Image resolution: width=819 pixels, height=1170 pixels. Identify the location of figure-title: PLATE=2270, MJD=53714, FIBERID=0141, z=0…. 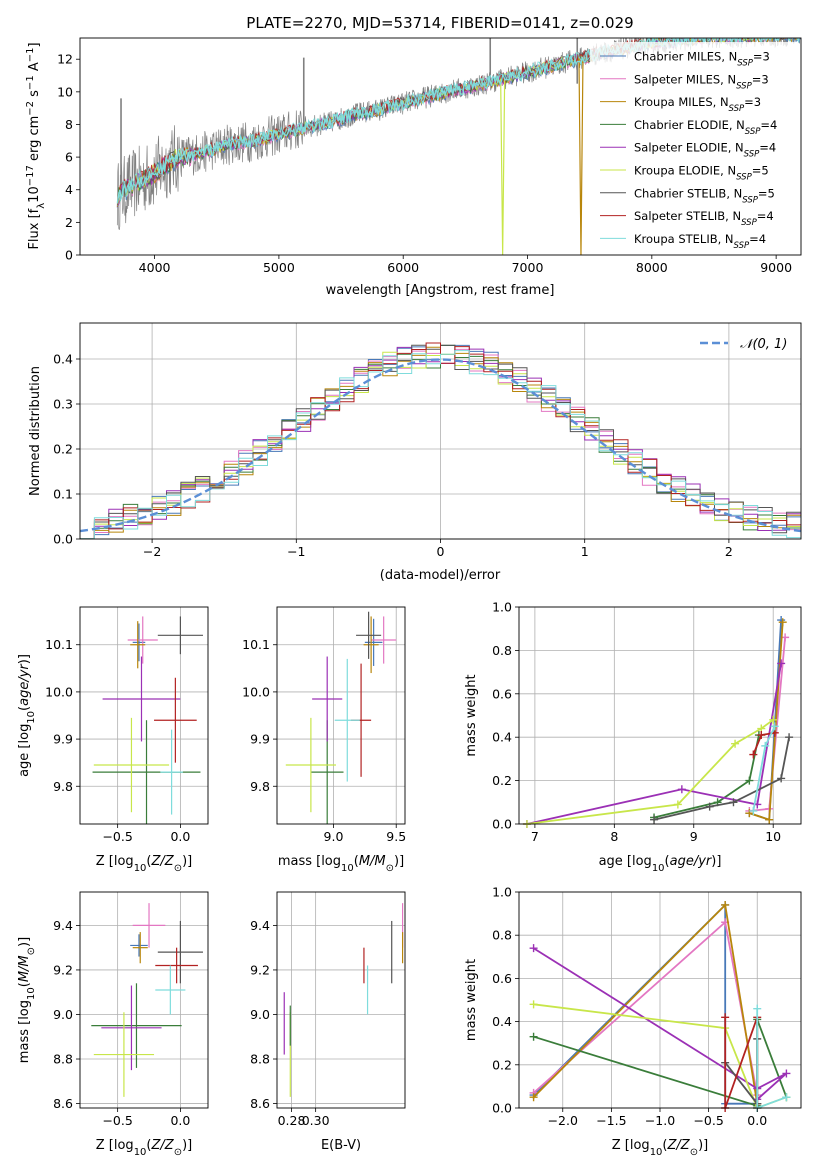
(439, 23).